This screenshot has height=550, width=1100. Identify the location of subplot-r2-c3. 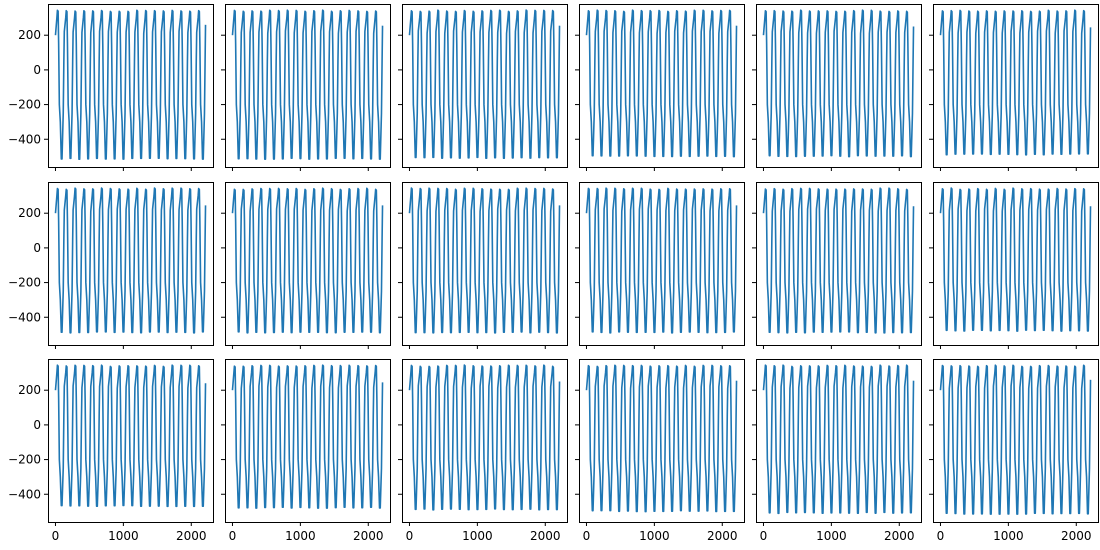
(483, 265).